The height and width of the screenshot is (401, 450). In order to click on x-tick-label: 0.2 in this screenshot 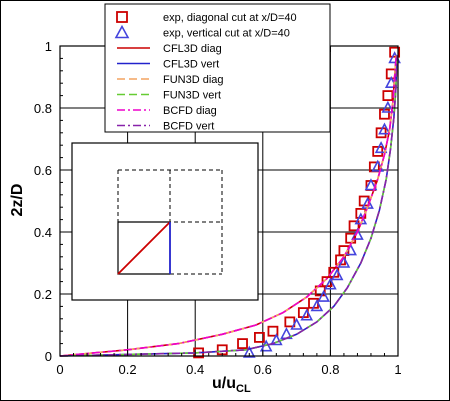, I will do `click(128, 369)`.